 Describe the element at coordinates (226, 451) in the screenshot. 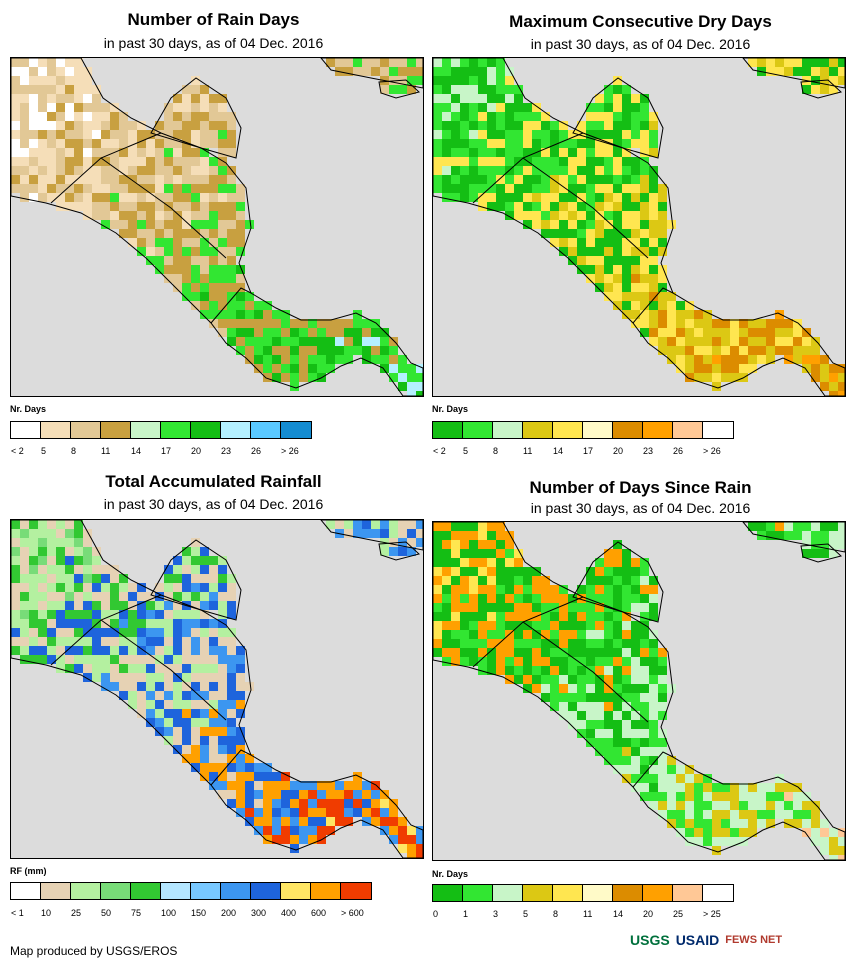

I see `legend-label: 23` at that location.